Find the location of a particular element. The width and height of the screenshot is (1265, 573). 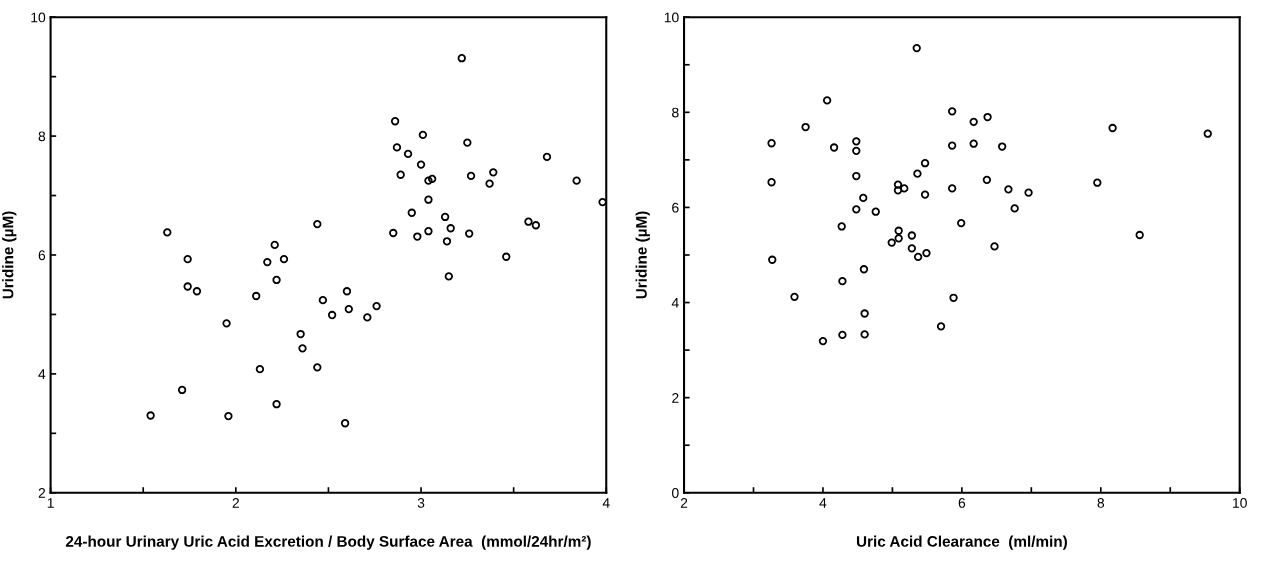

x-tick-label: 10 is located at coordinates (1240, 503).